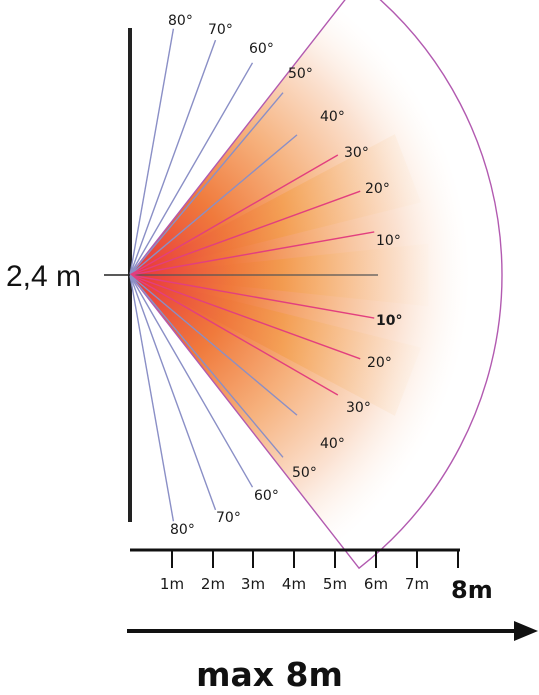  Describe the element at coordinates (332, 631) in the screenshot. I see `range-arrow` at that location.